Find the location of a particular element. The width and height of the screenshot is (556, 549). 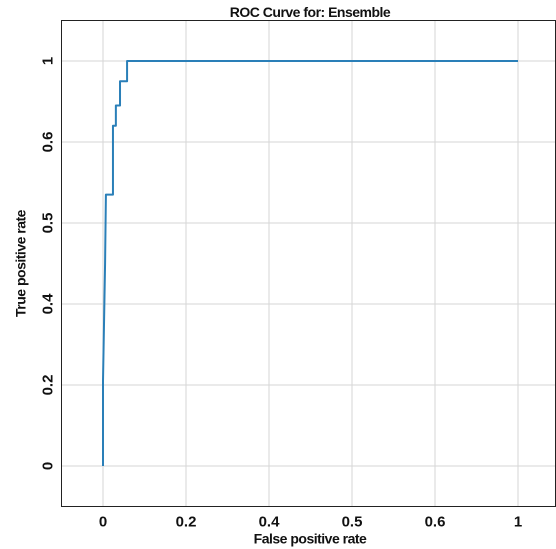

y-tick-label: 0.4 is located at coordinates (47, 304).